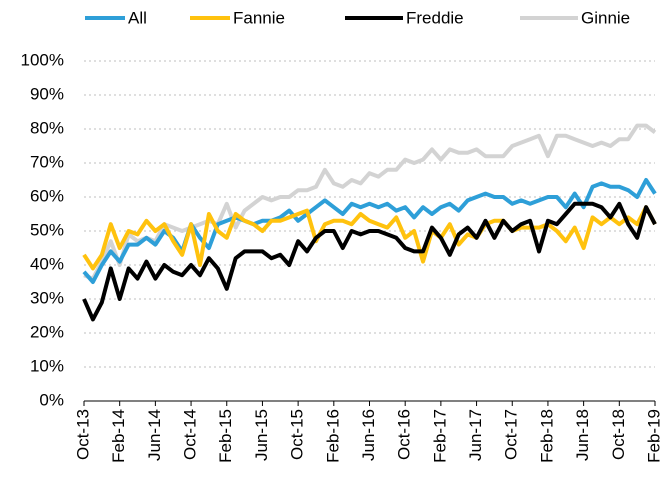 The height and width of the screenshot is (485, 663). I want to click on x-tick-label: Feb-17, so click(439, 436).